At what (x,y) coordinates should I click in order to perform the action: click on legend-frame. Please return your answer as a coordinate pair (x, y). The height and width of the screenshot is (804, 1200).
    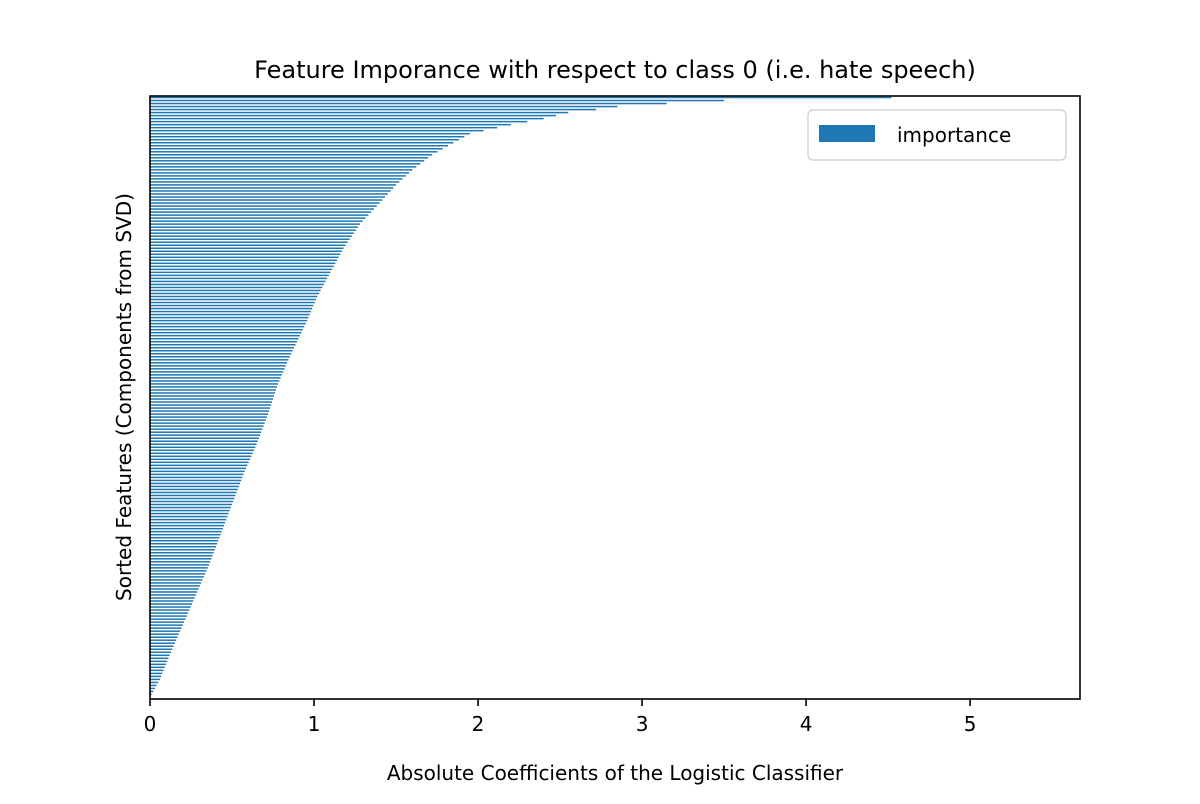
    Looking at the image, I should click on (937, 135).